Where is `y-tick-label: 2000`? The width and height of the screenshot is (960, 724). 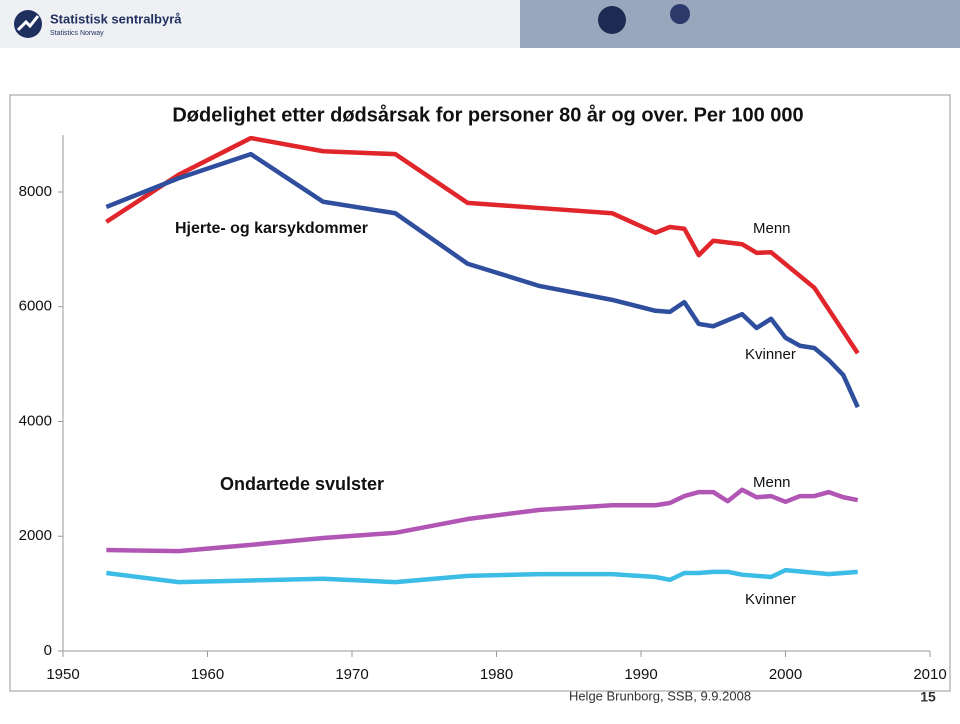
y-tick-label: 2000 is located at coordinates (35, 535).